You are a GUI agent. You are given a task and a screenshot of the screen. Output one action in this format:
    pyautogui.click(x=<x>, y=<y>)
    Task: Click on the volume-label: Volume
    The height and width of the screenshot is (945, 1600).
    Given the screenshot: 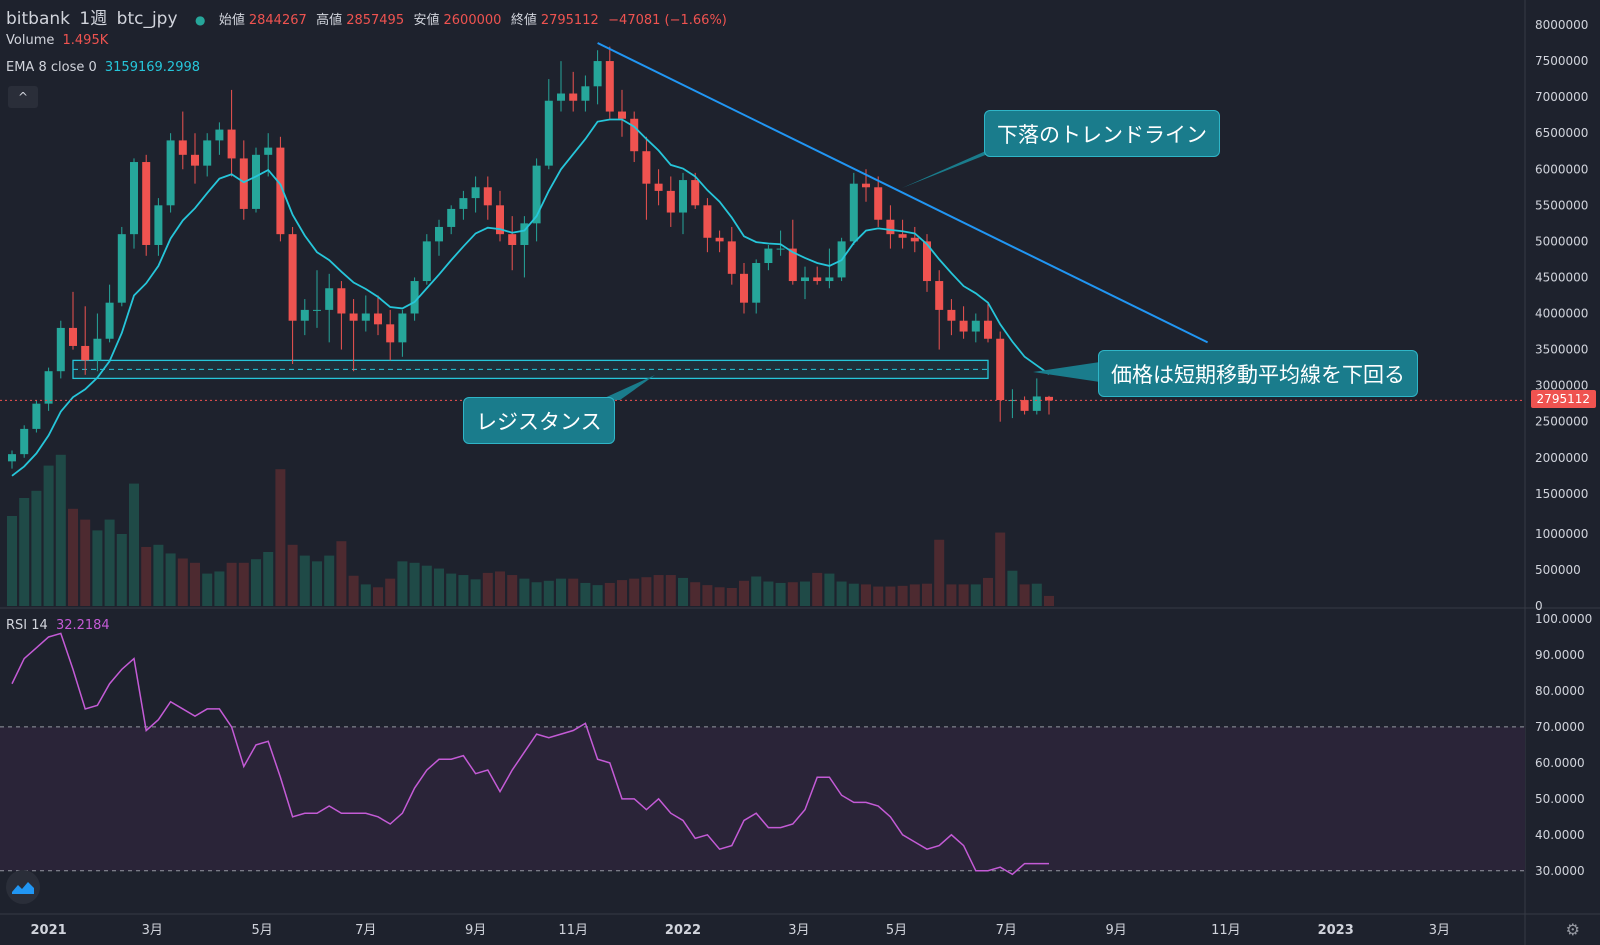 What is the action you would take?
    pyautogui.click(x=30, y=40)
    